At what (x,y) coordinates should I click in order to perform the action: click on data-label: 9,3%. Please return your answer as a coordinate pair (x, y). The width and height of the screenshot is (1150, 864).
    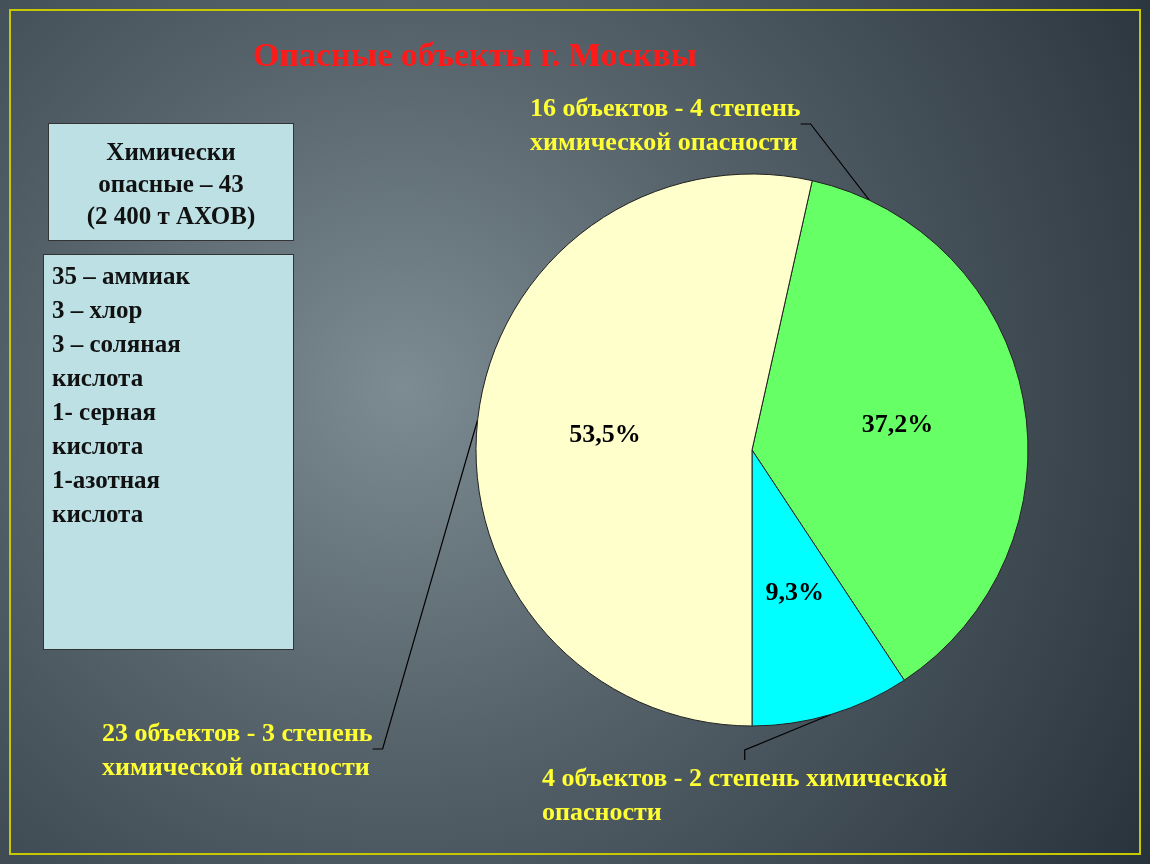
    Looking at the image, I should click on (794, 592).